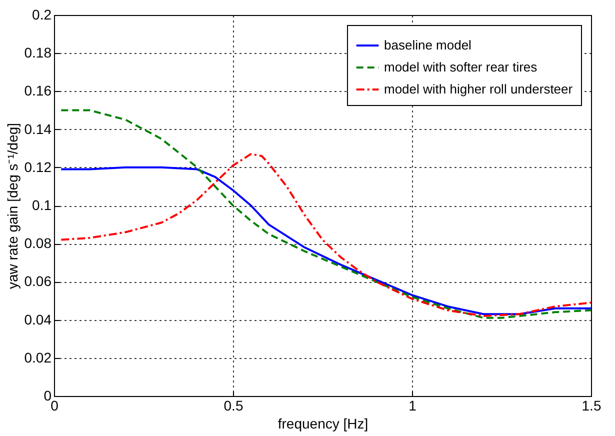  What do you see at coordinates (42, 14) in the screenshot?
I see `y-tick-label: 0.2` at bounding box center [42, 14].